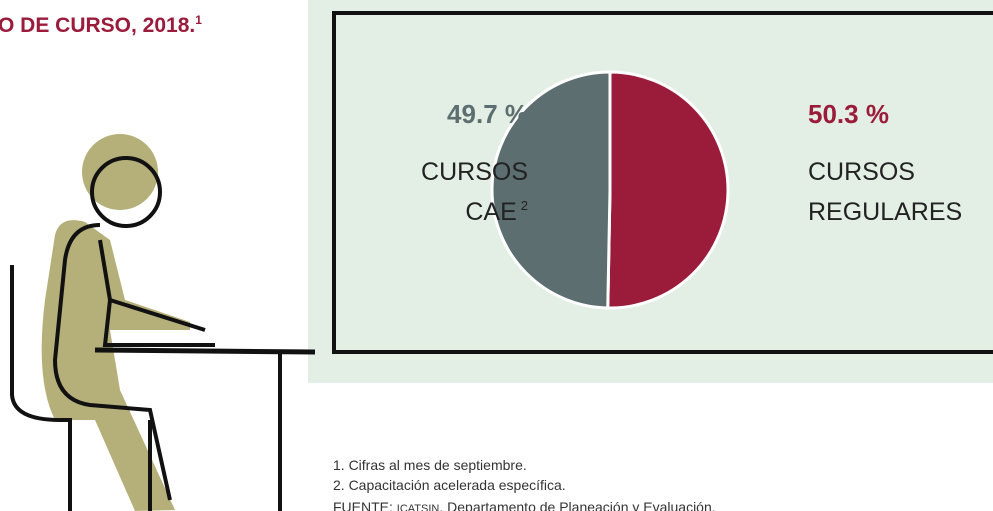  I want to click on category-label: CAE 2, so click(496, 212).